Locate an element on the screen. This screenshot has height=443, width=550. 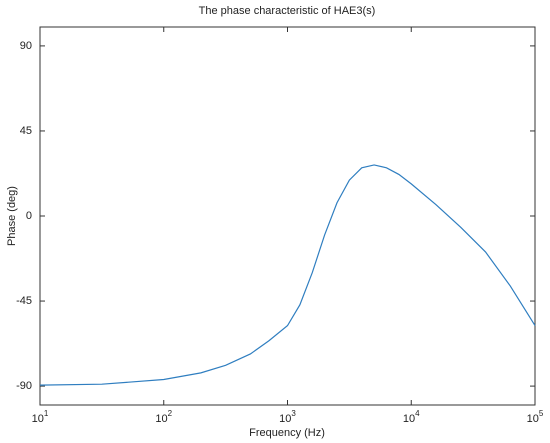
x-tick-label: 10¹ is located at coordinates (40, 417).